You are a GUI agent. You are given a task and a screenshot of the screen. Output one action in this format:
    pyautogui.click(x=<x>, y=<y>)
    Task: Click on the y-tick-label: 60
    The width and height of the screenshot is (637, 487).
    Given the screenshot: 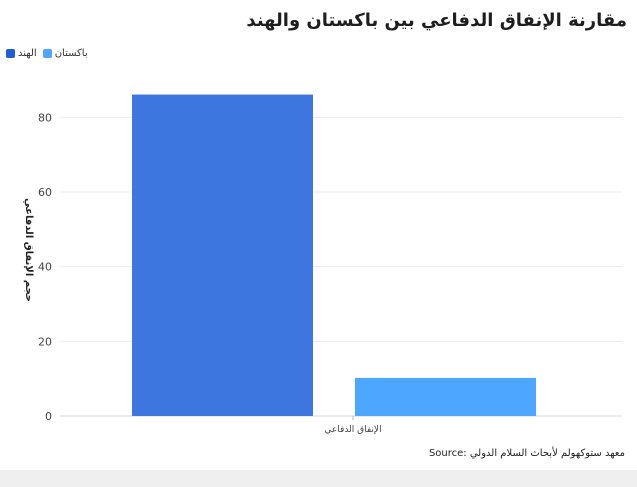 What is the action you would take?
    pyautogui.click(x=45, y=192)
    